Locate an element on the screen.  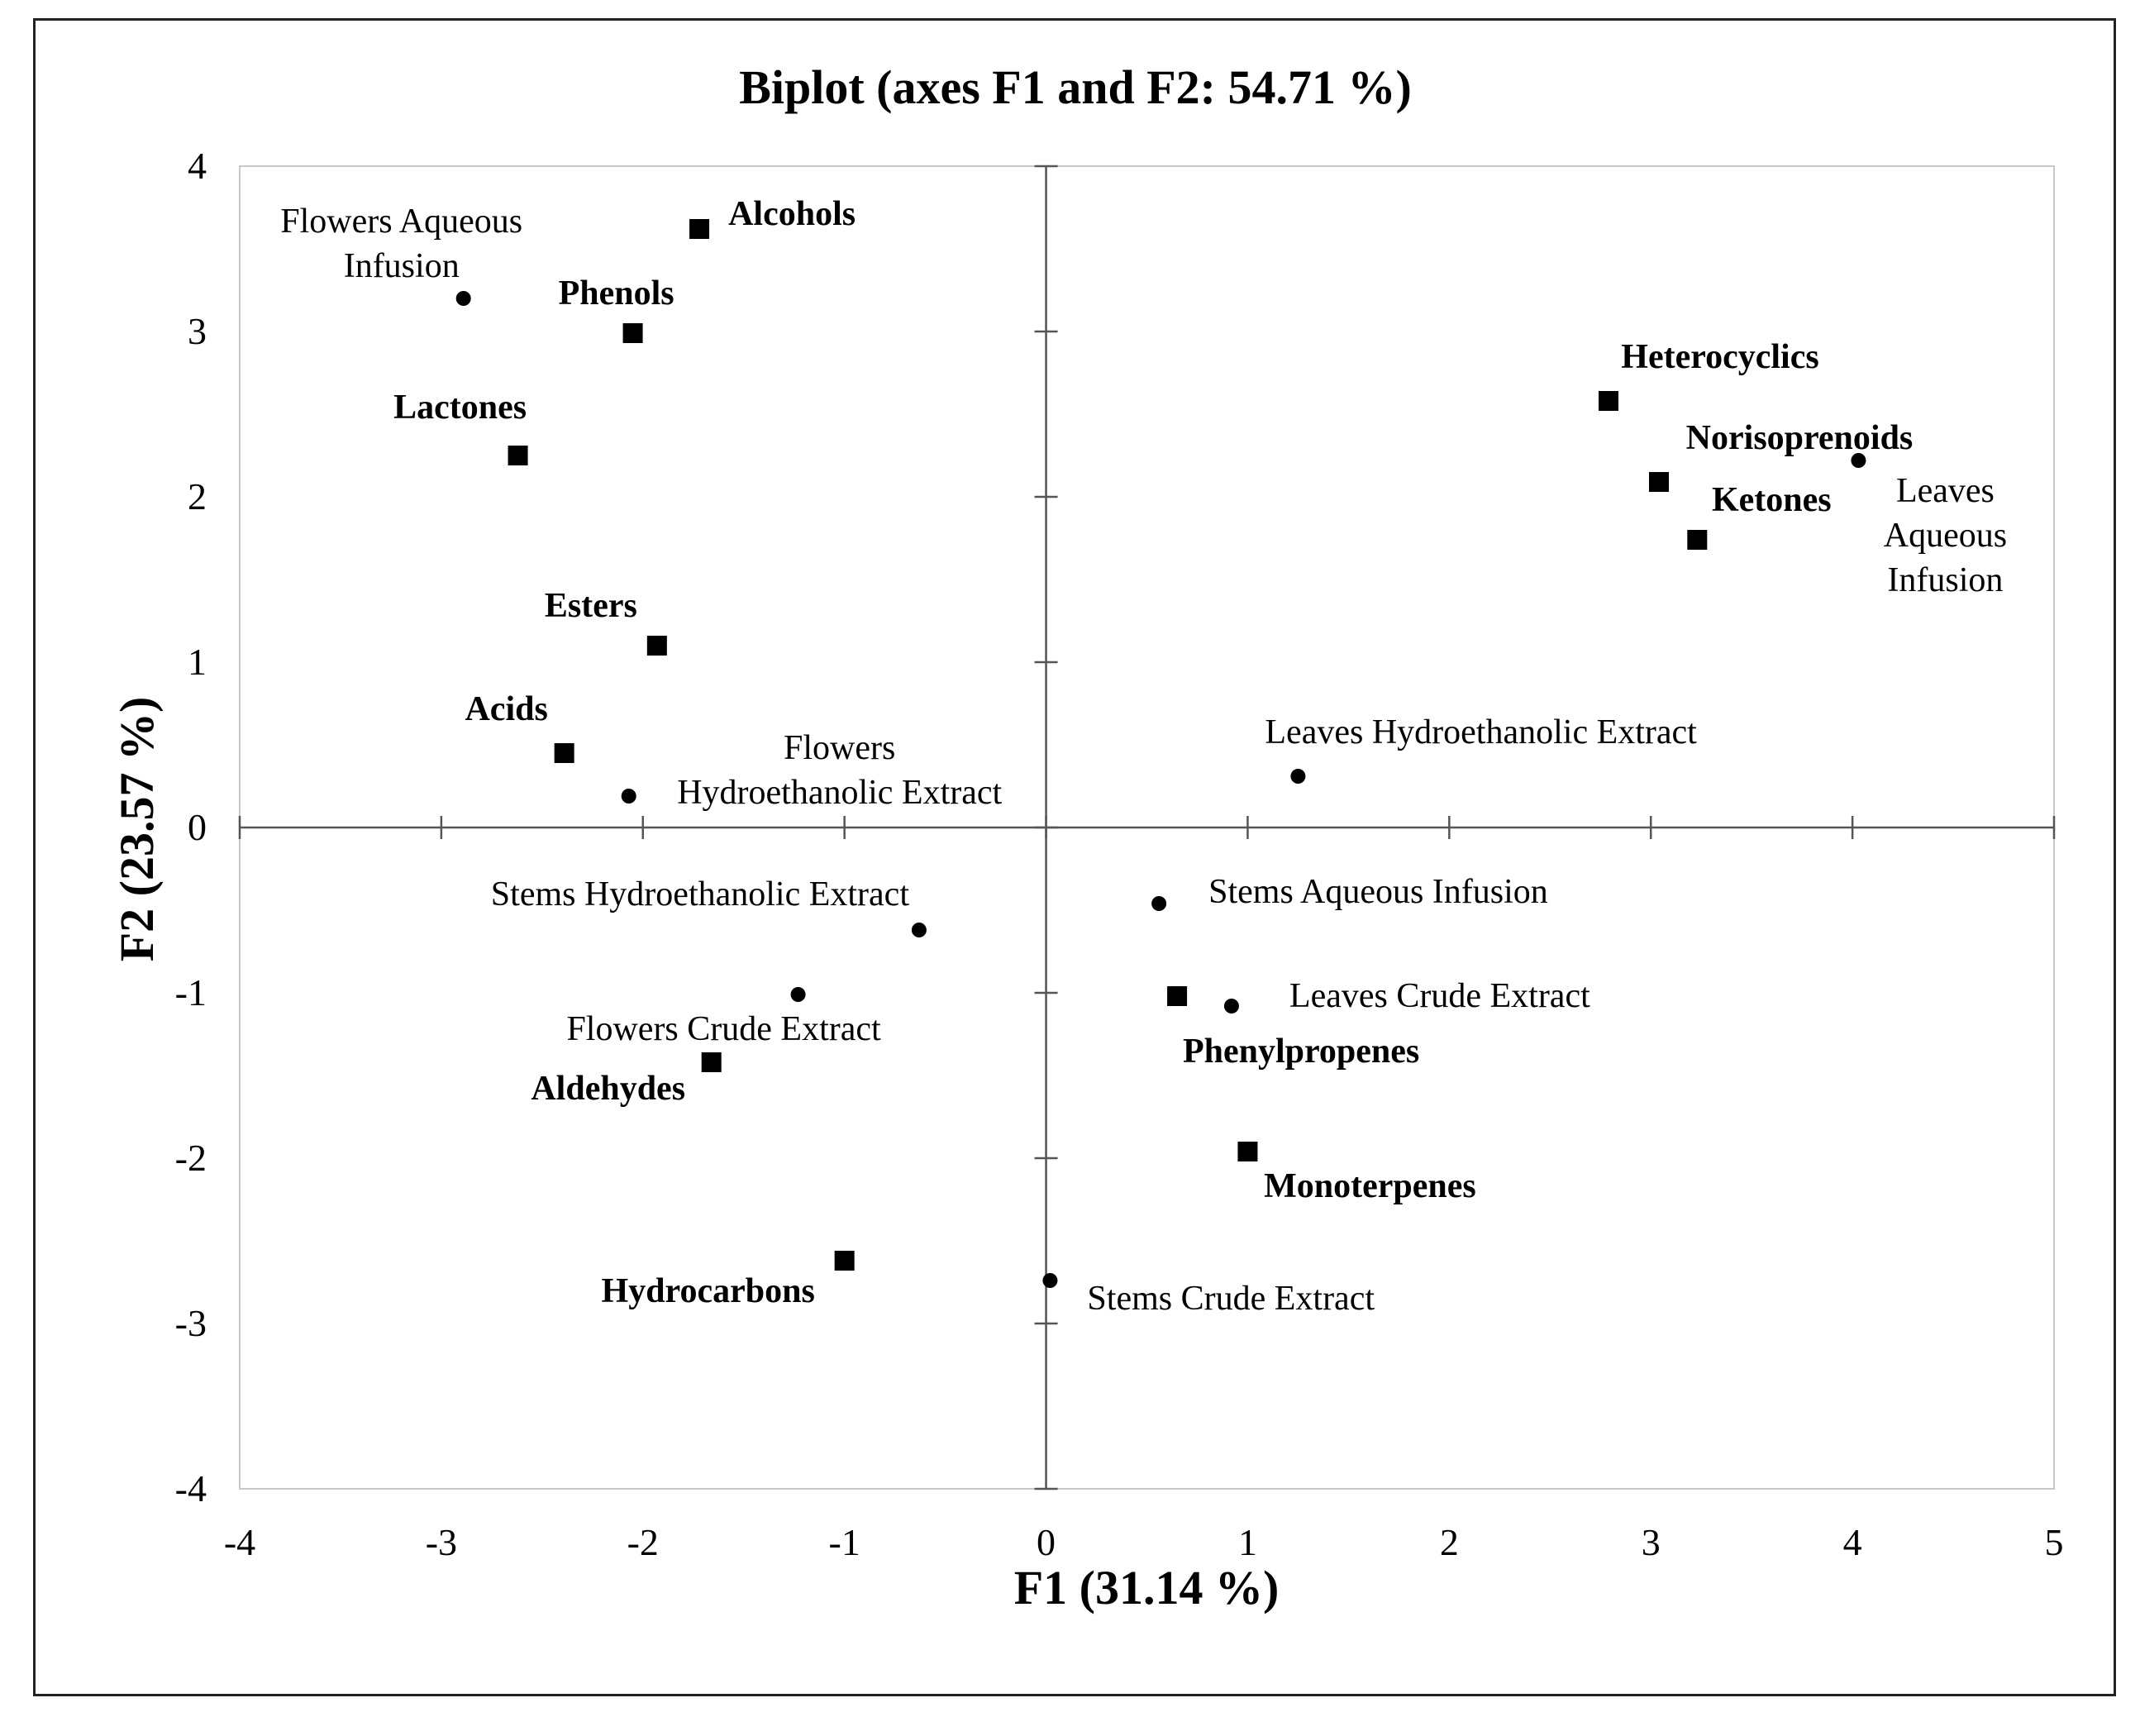
y-axis-title: F2 (23.57 %) is located at coordinates (137, 829).